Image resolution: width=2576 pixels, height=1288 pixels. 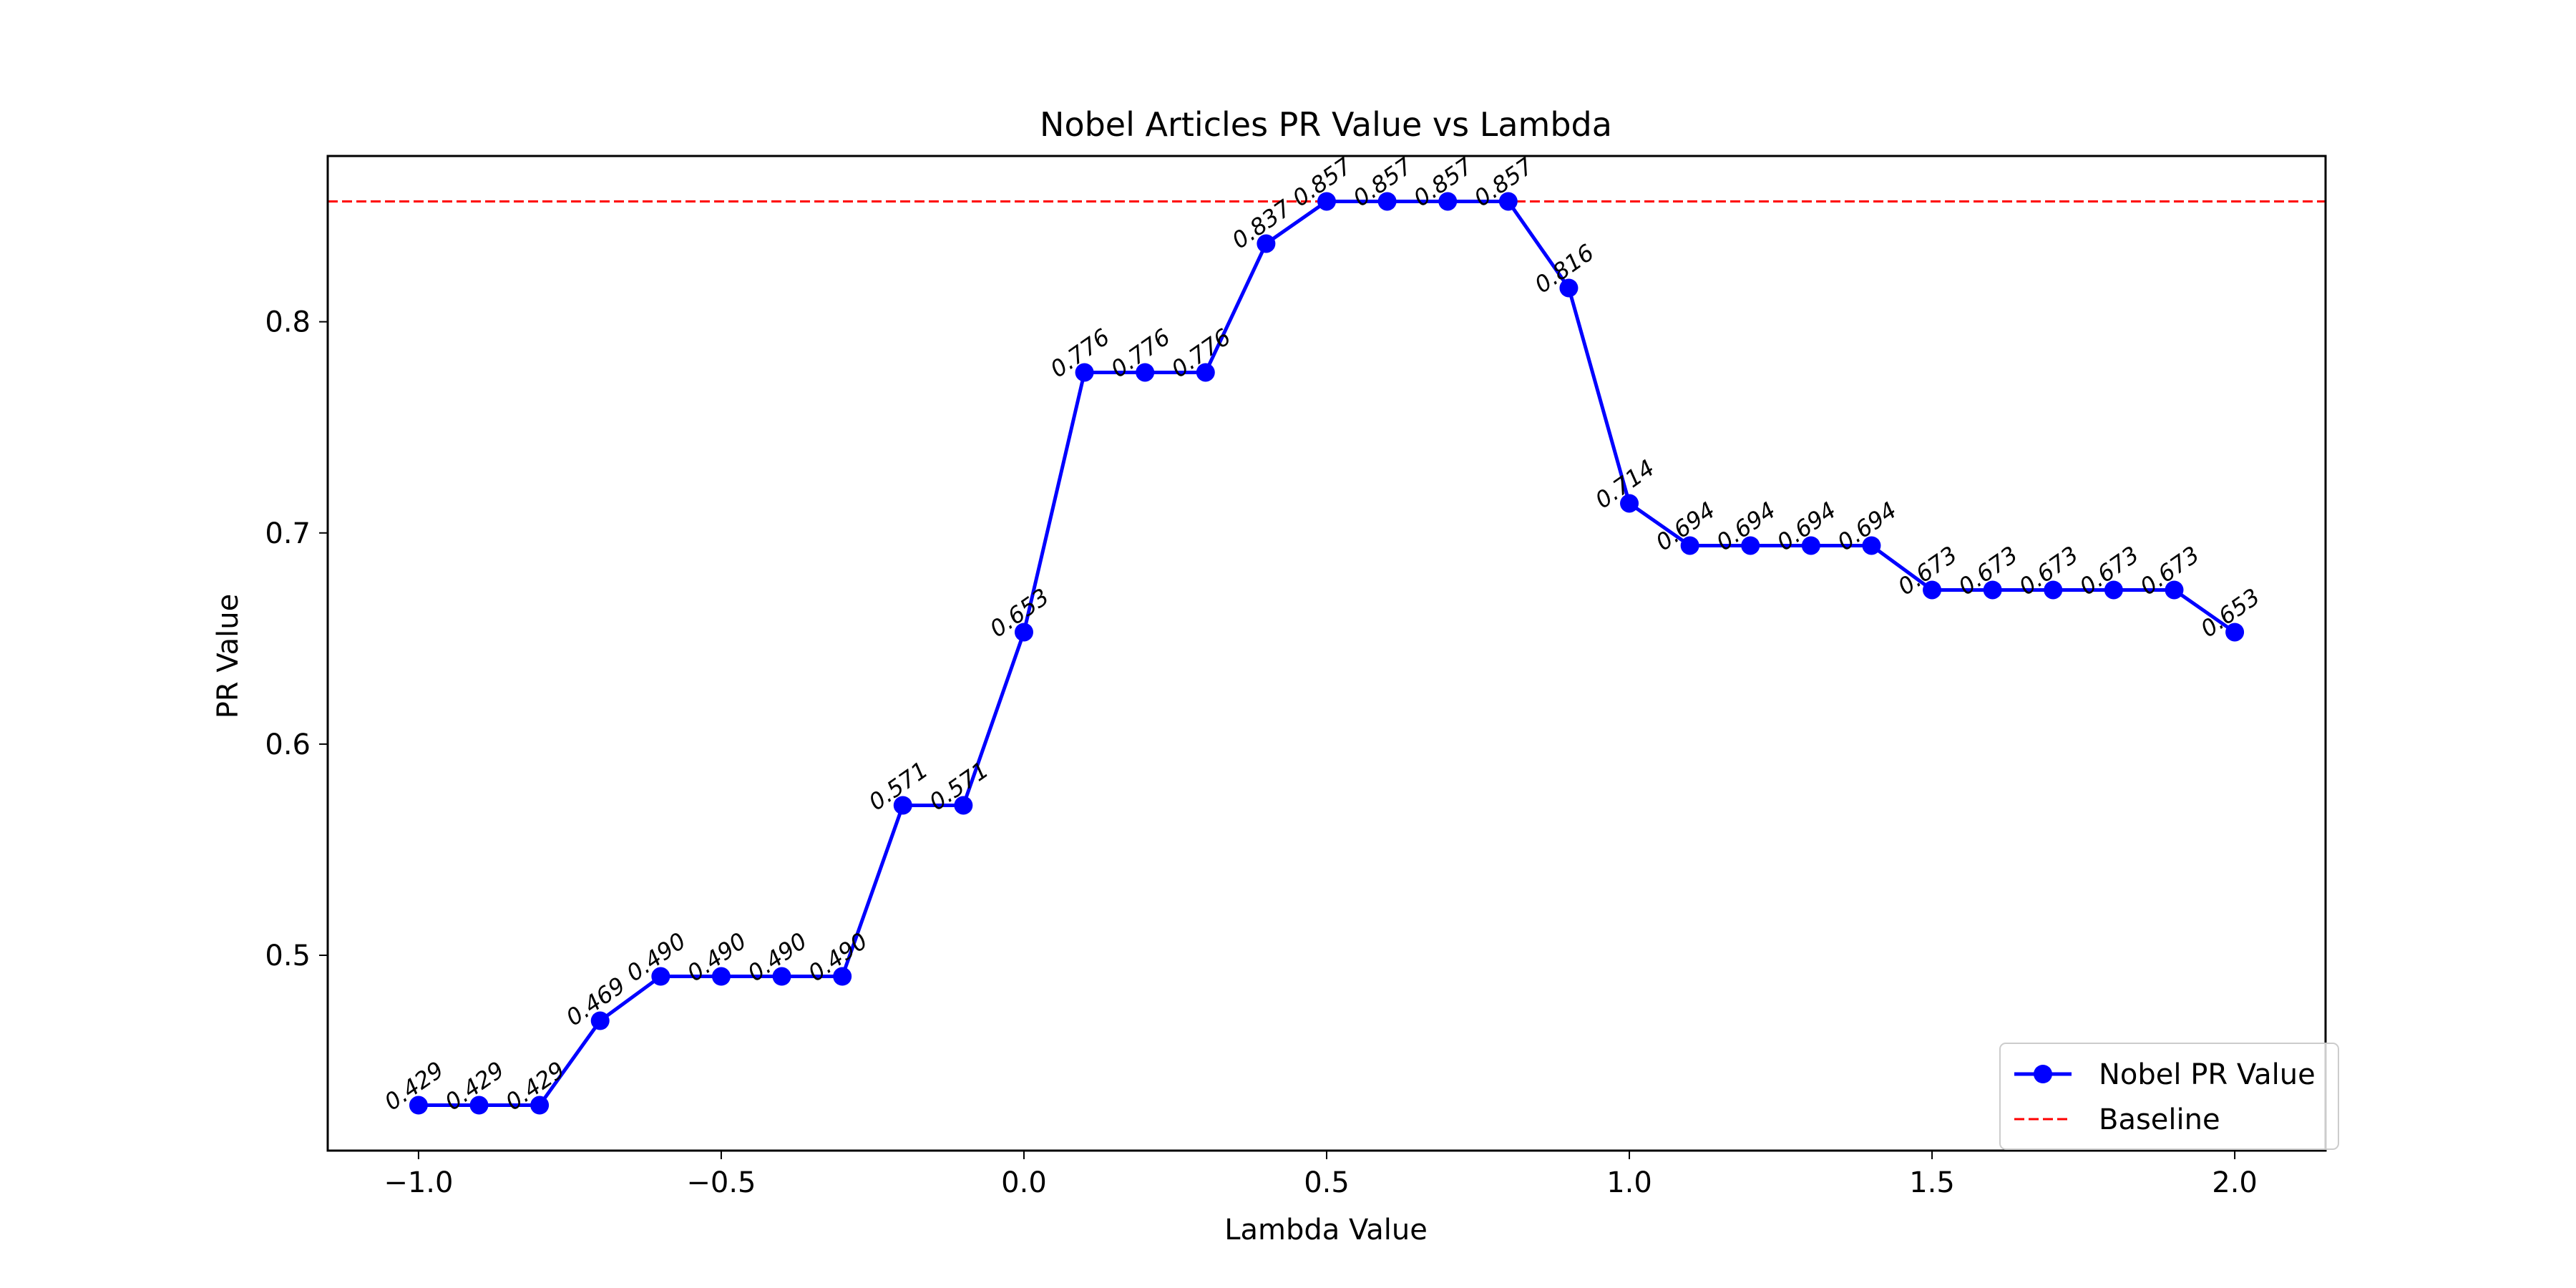 What do you see at coordinates (2159, 1119) in the screenshot?
I see `legend-baseline-label: Baseline` at bounding box center [2159, 1119].